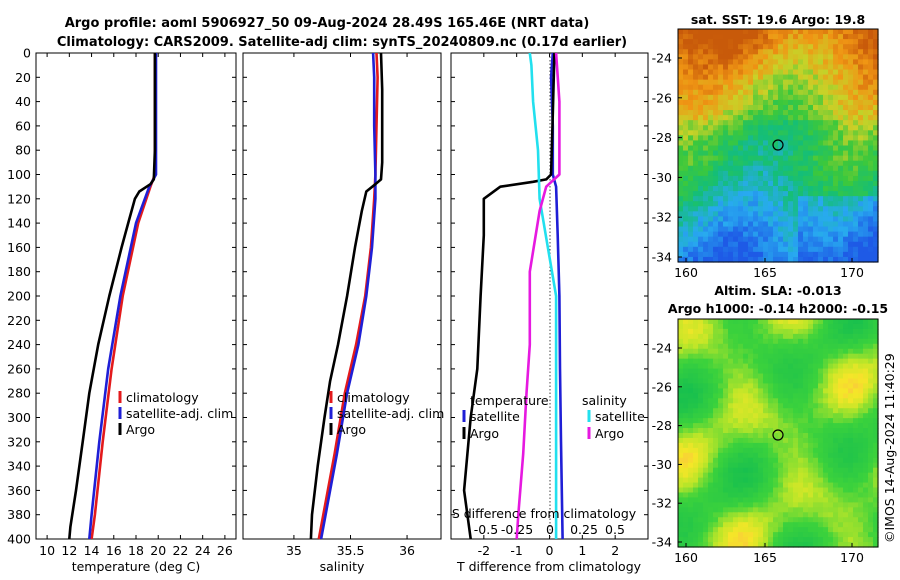 This screenshot has height=580, width=900. What do you see at coordinates (538, 296) in the screenshot?
I see `series-line-salinity-argo` at bounding box center [538, 296].